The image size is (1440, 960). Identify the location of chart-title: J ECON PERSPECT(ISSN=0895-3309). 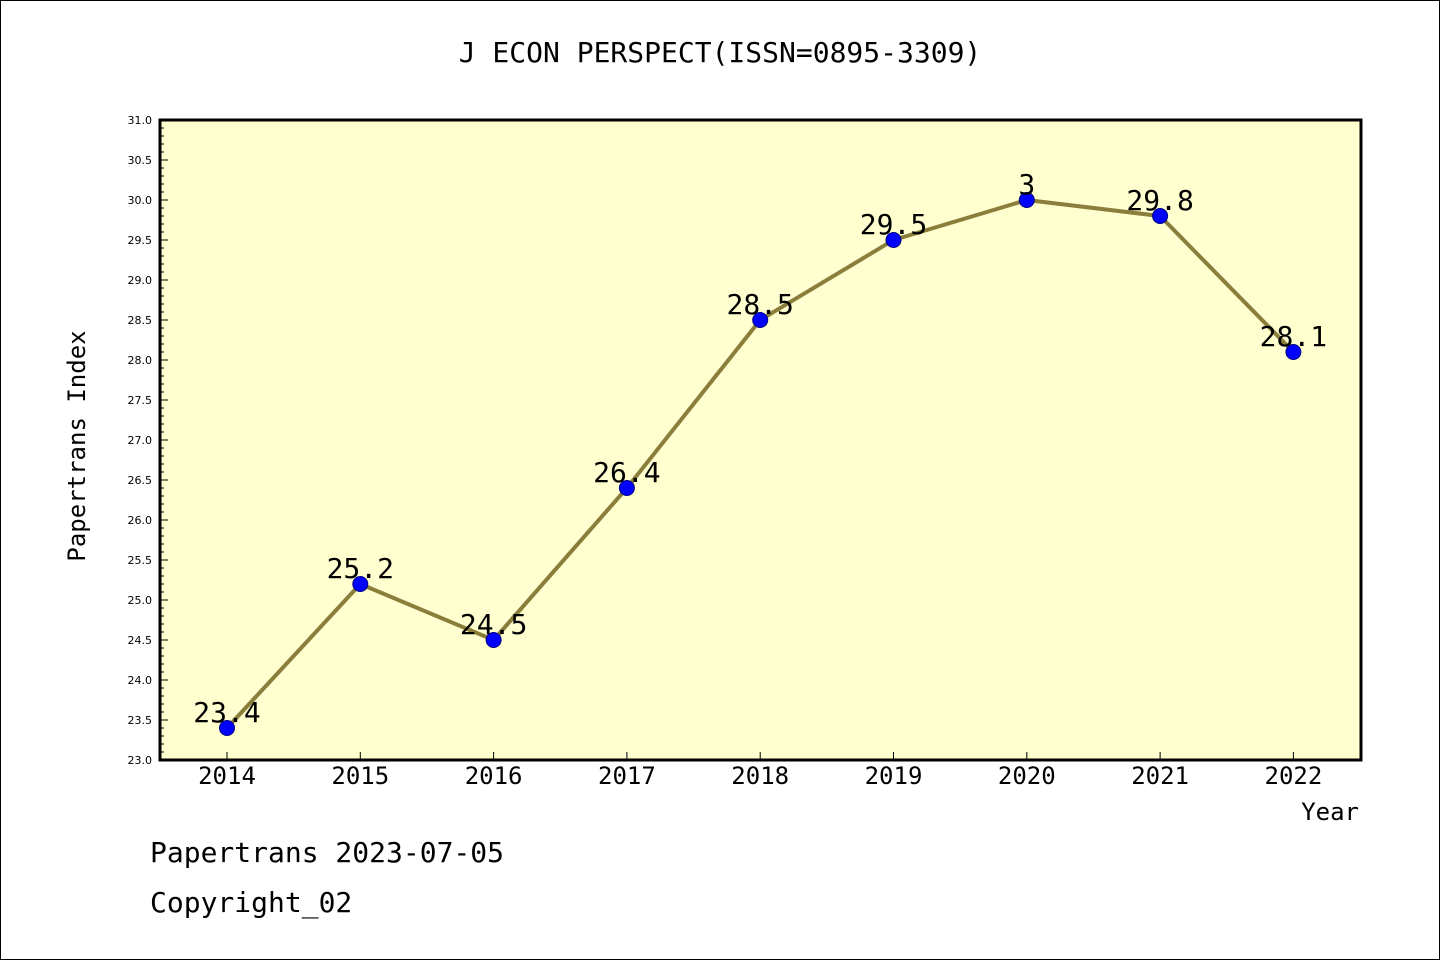
(720, 52).